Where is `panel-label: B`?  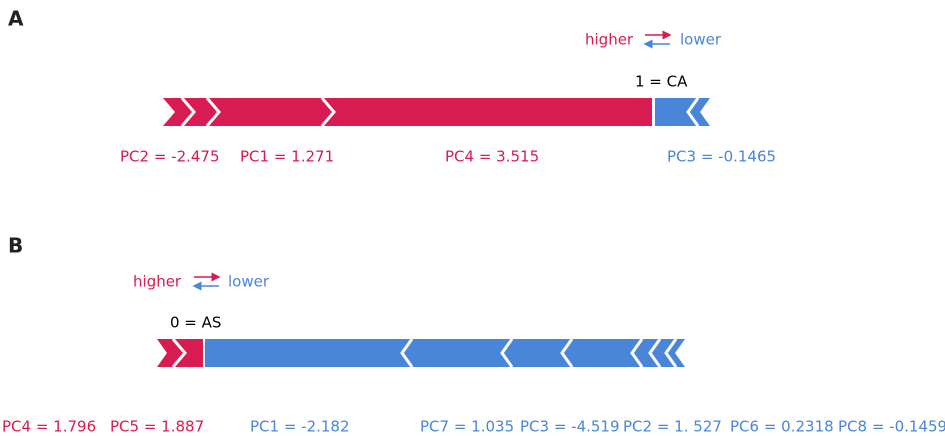
panel-label: B is located at coordinates (15, 246).